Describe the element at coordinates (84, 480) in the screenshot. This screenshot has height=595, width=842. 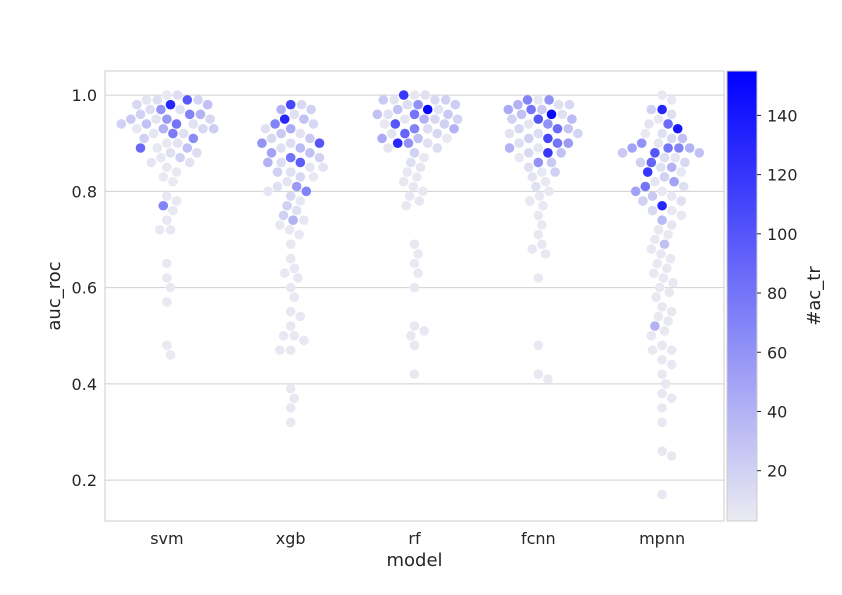
I see `y-tick-label: 0.2` at that location.